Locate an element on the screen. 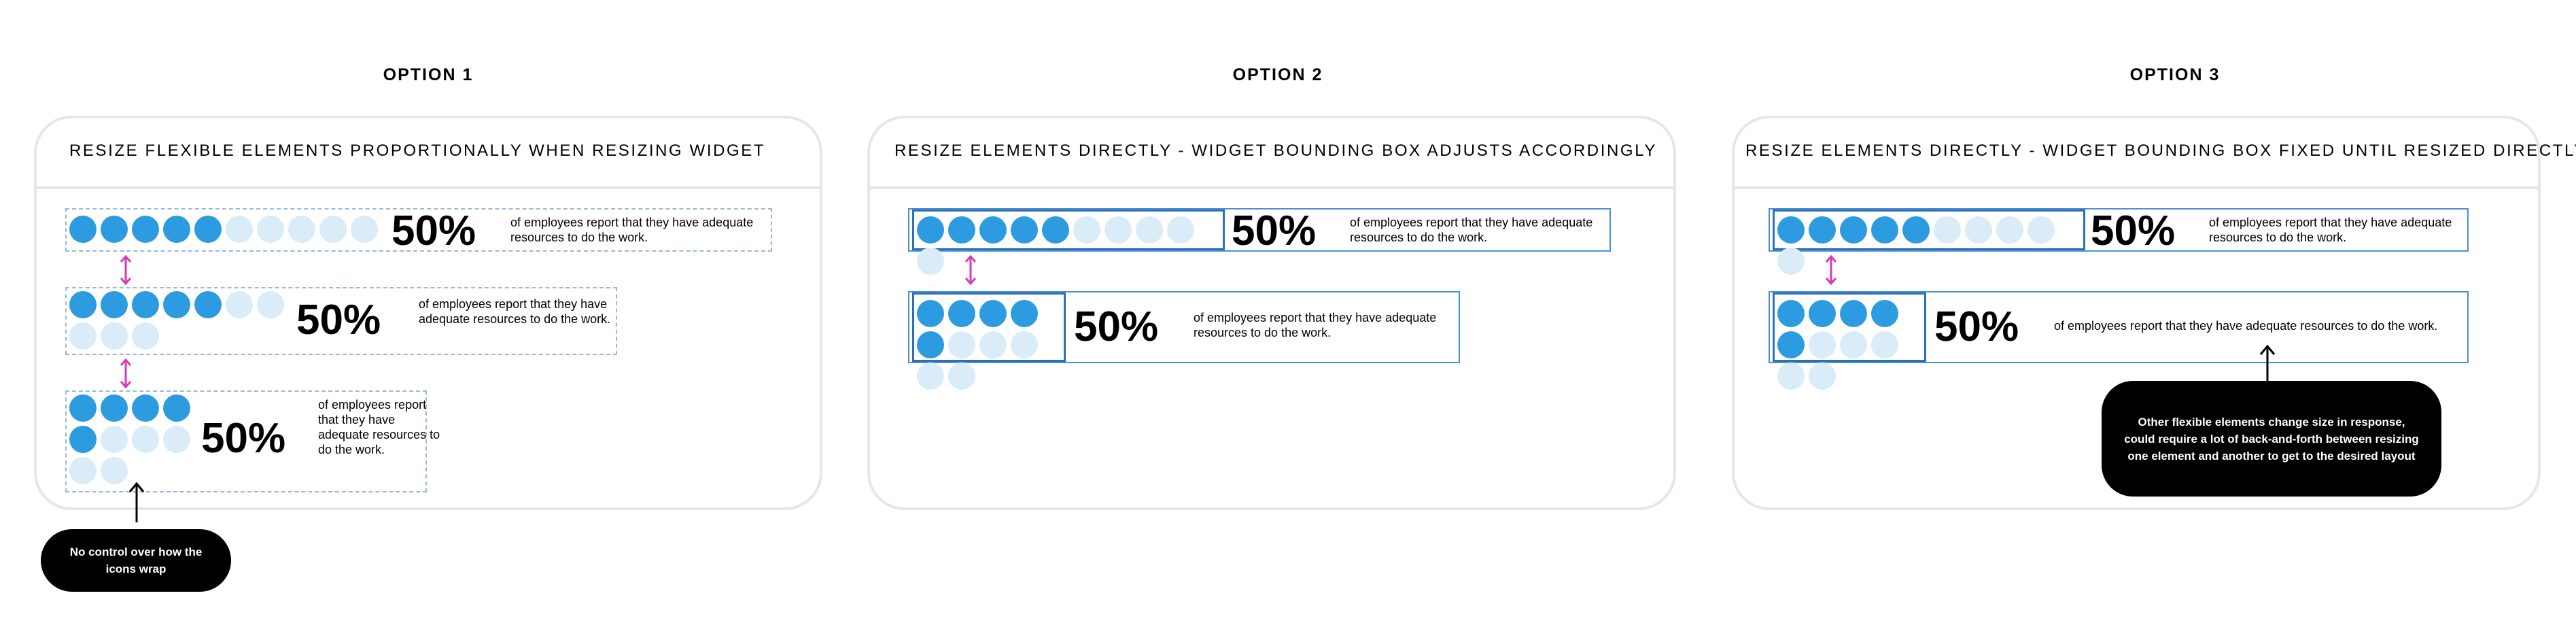  up-arrow-icon is located at coordinates (2267, 363).